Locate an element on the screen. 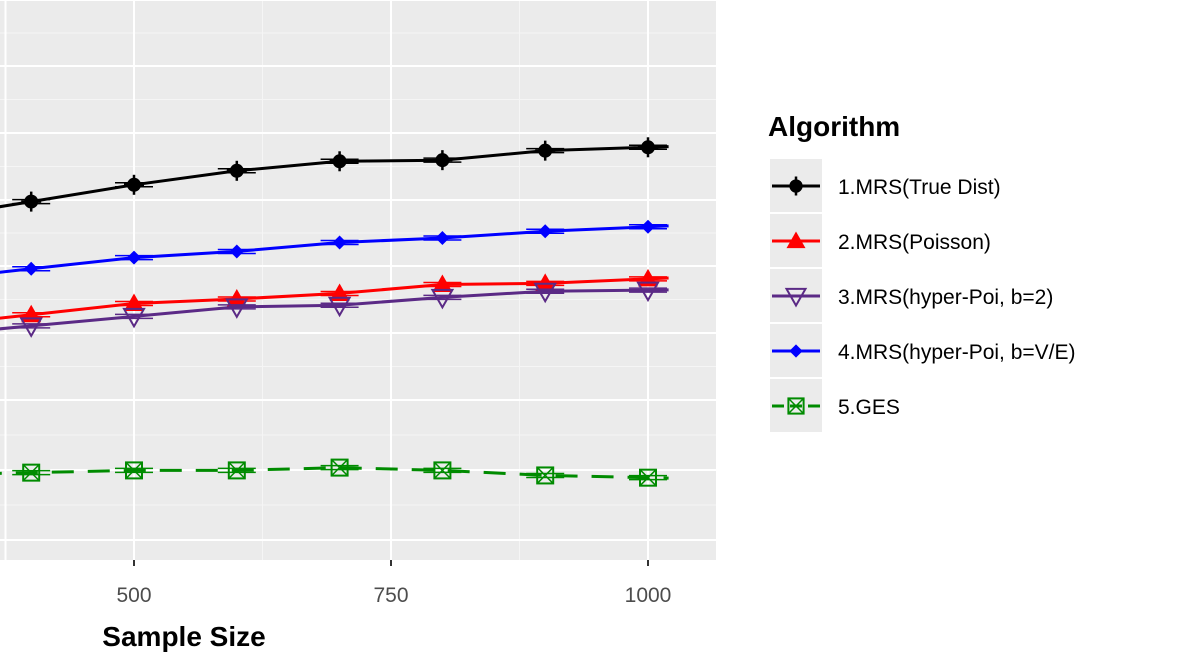  legend-item: 4.MRS(hyper-Poi, b=V/E) is located at coordinates (923, 350).